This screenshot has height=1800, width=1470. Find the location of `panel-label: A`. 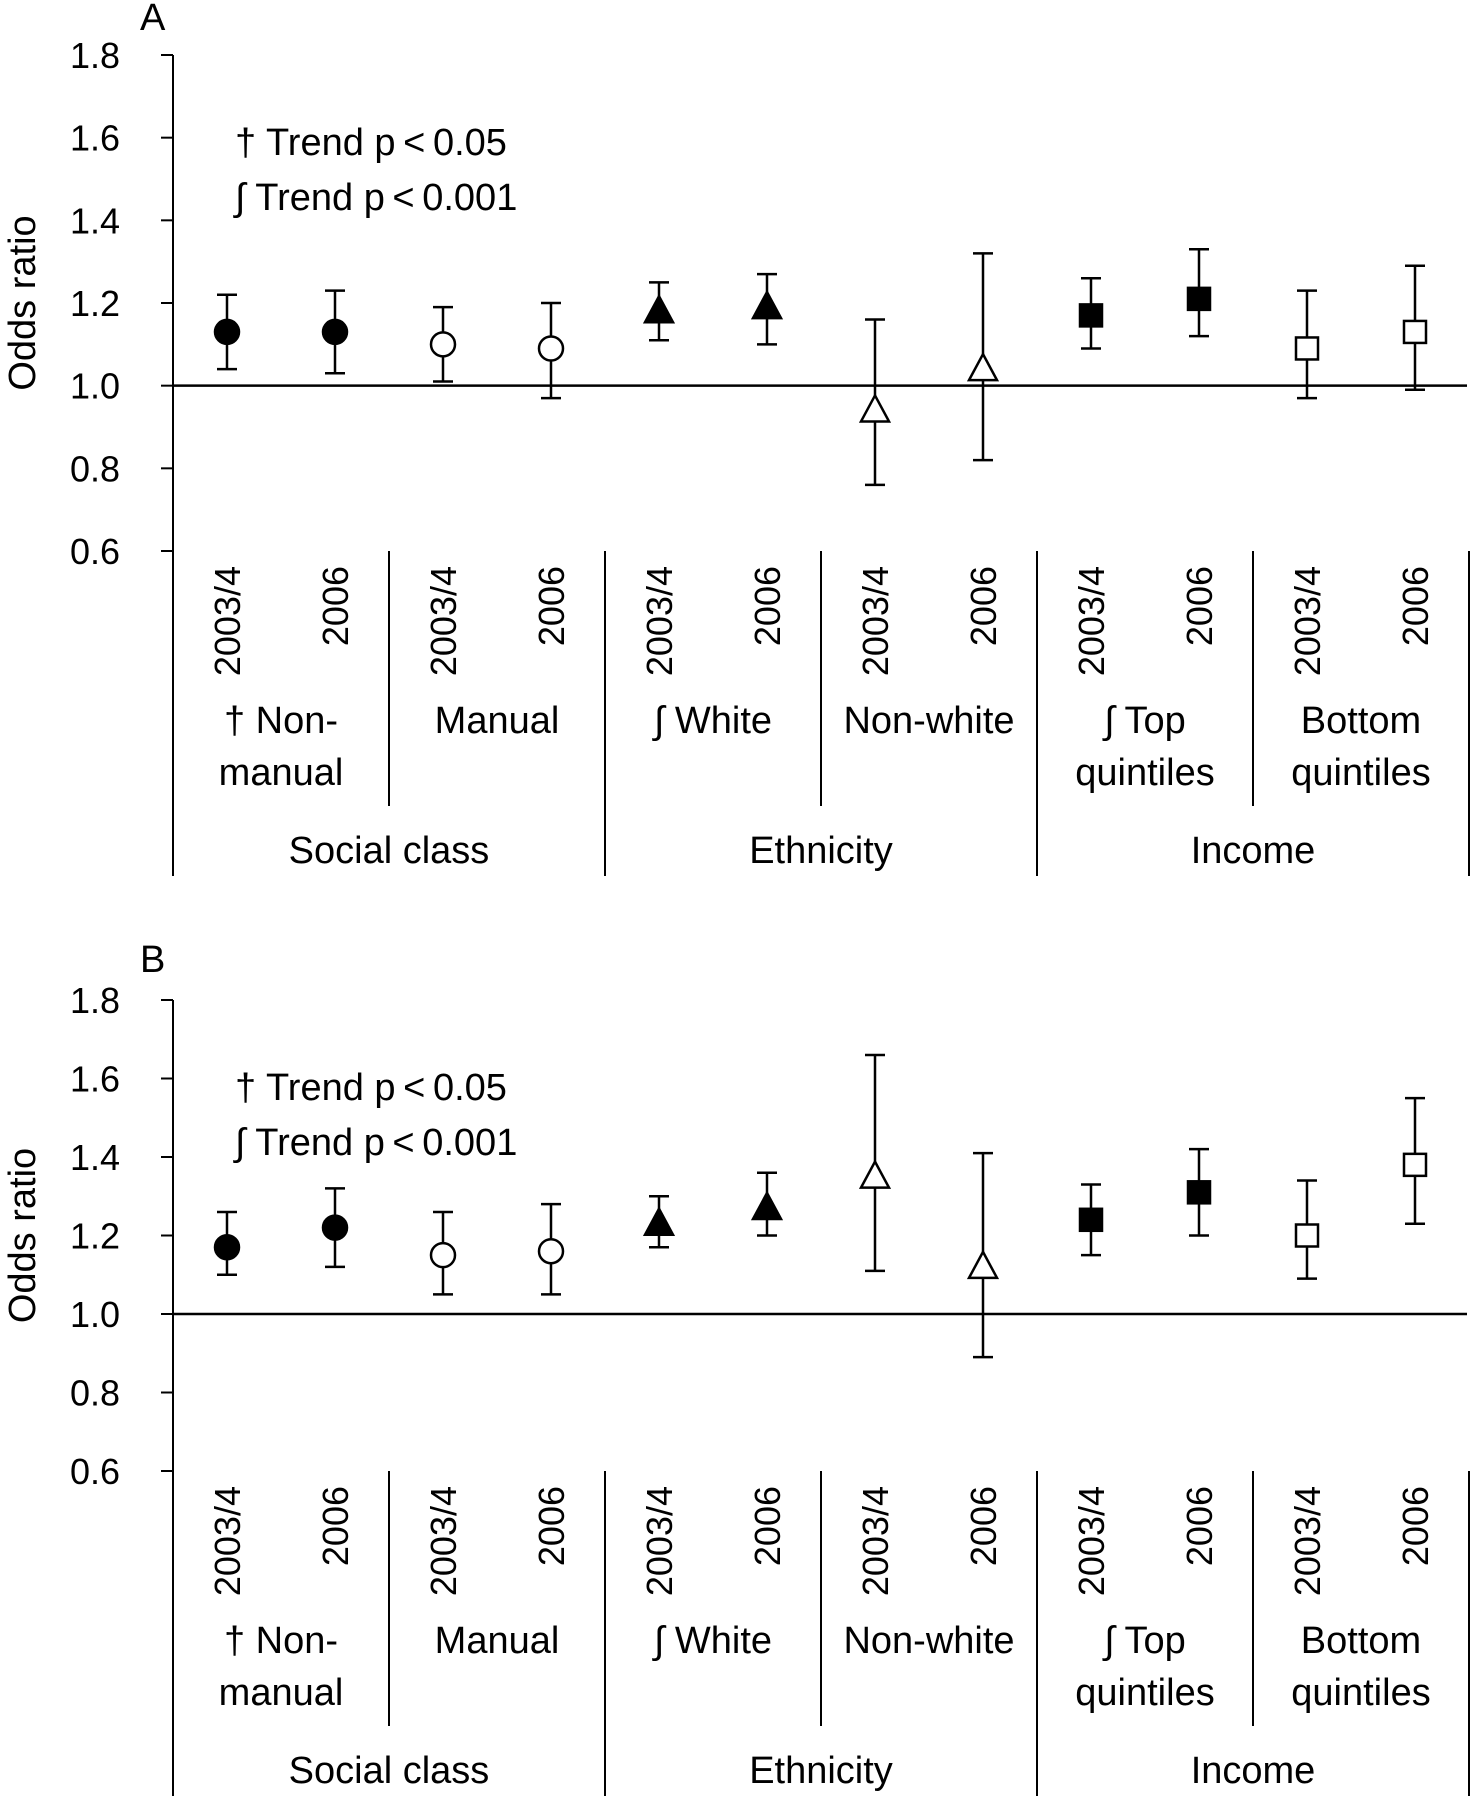

panel-label: A is located at coordinates (153, 19).